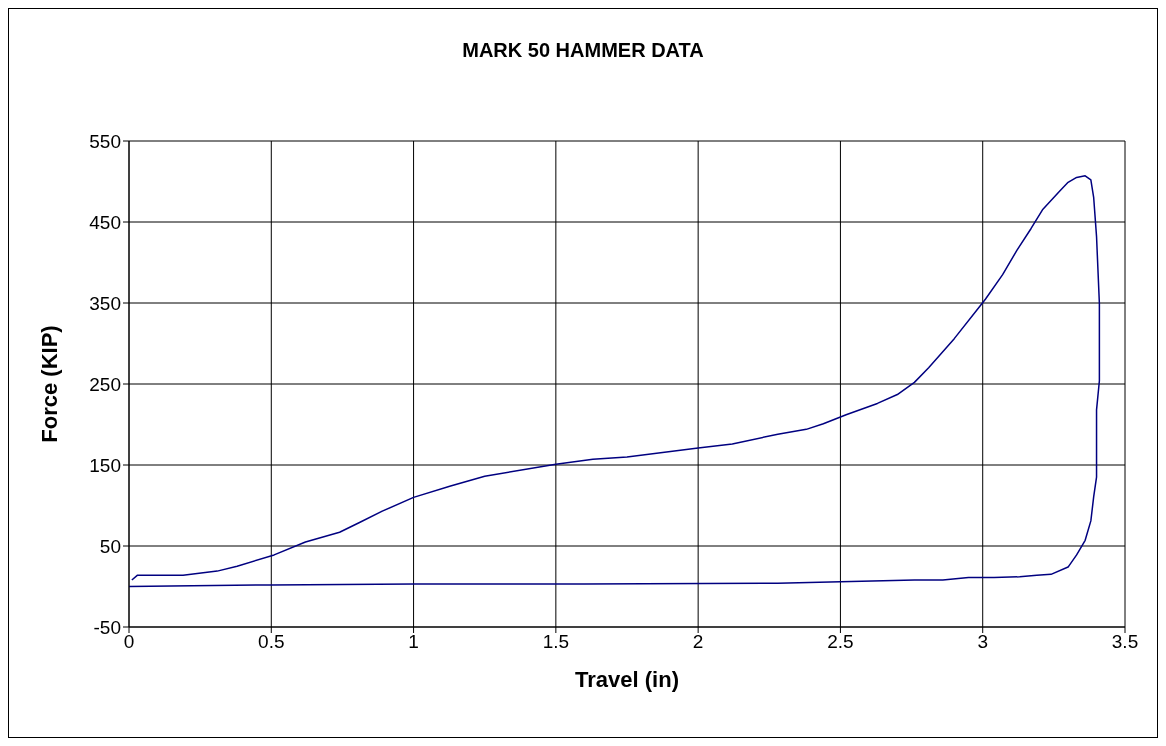 Image resolution: width=1166 pixels, height=746 pixels. What do you see at coordinates (840, 642) in the screenshot?
I see `x-tick-label: 2.5` at bounding box center [840, 642].